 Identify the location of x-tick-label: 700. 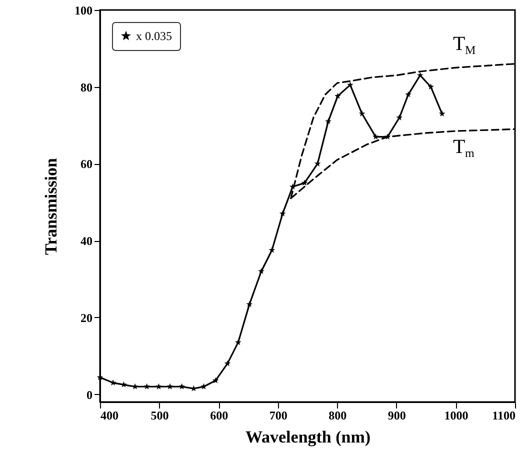
(278, 415).